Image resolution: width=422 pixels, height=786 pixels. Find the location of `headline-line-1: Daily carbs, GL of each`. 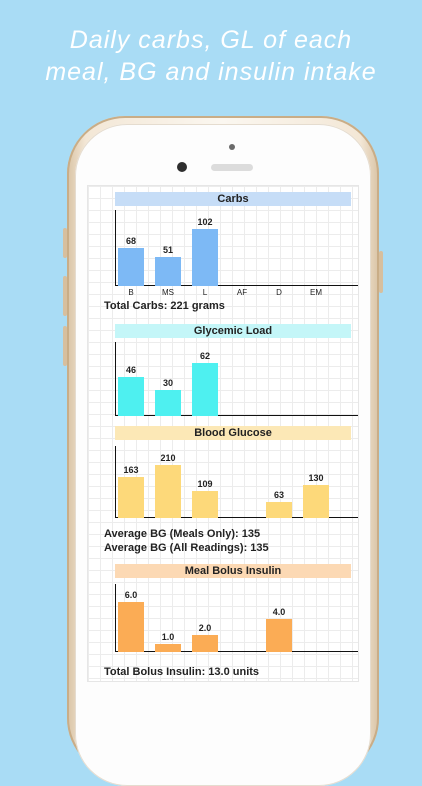

headline-line-1: Daily carbs, GL of each is located at coordinates (211, 40).